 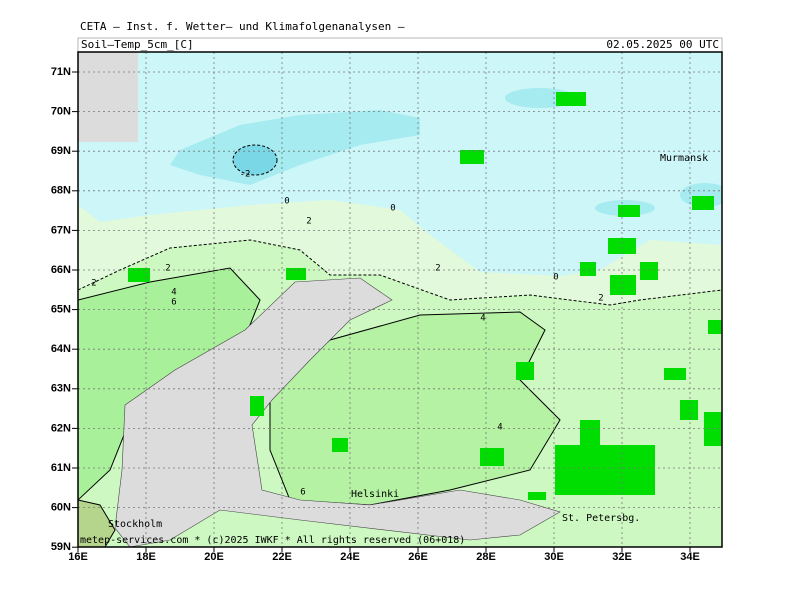 What do you see at coordinates (214, 557) in the screenshot?
I see `lon-label: 20E` at bounding box center [214, 557].